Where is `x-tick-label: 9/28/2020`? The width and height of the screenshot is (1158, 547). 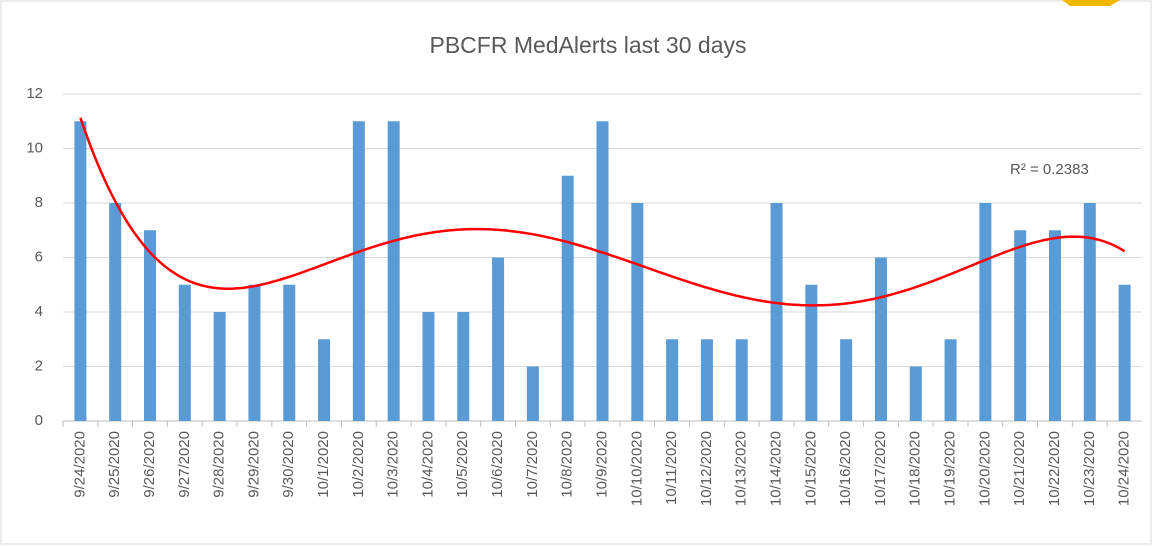
x-tick-label: 9/28/2020 is located at coordinates (219, 464).